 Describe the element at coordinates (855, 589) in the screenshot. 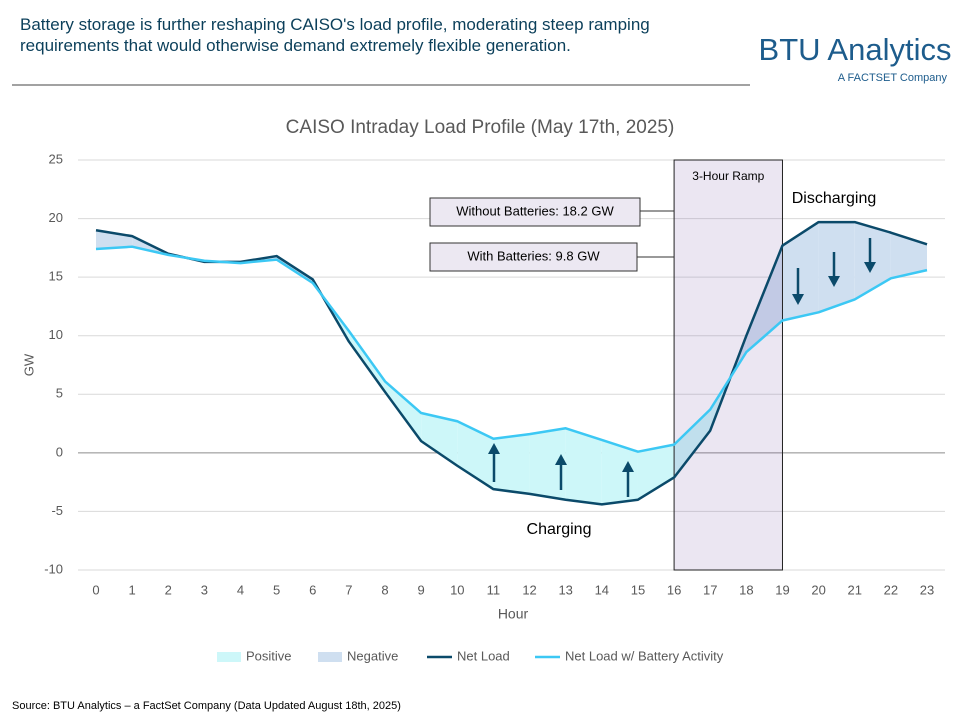

I see `x-tick-label: 21` at that location.